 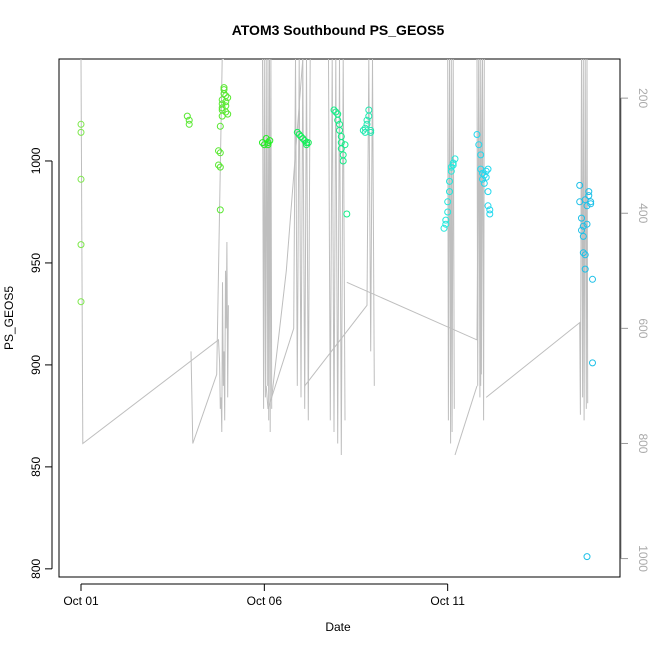 What do you see at coordinates (36, 569) in the screenshot?
I see `y-tick-label: 800` at bounding box center [36, 569].